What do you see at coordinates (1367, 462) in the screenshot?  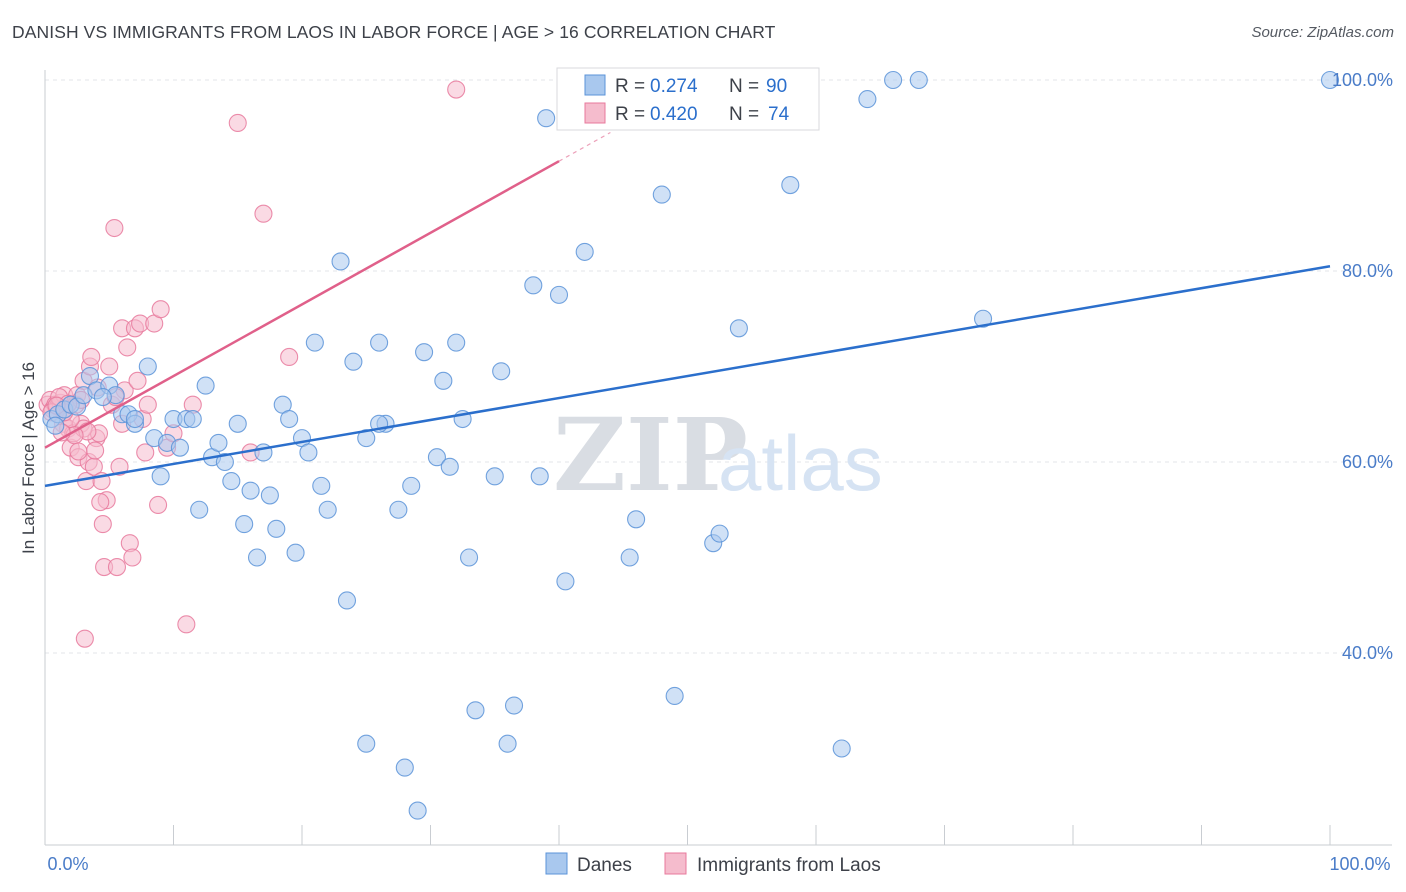 I see `y-tick-label: 60.0%` at bounding box center [1367, 462].